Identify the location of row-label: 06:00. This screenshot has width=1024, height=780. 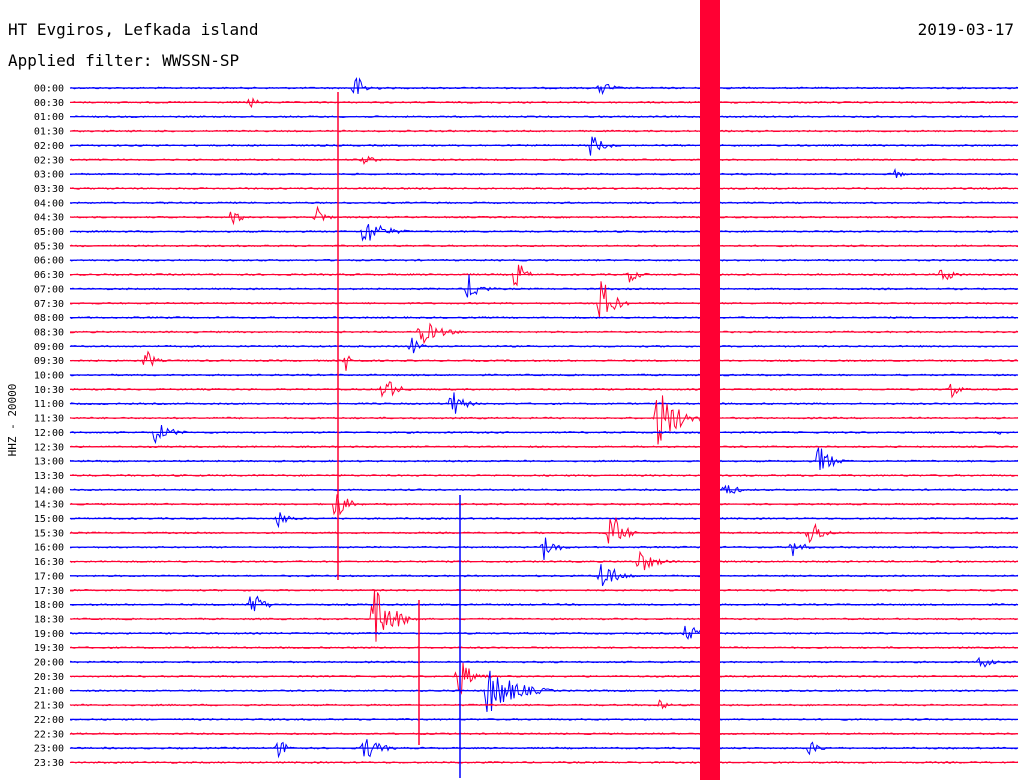
(49, 261).